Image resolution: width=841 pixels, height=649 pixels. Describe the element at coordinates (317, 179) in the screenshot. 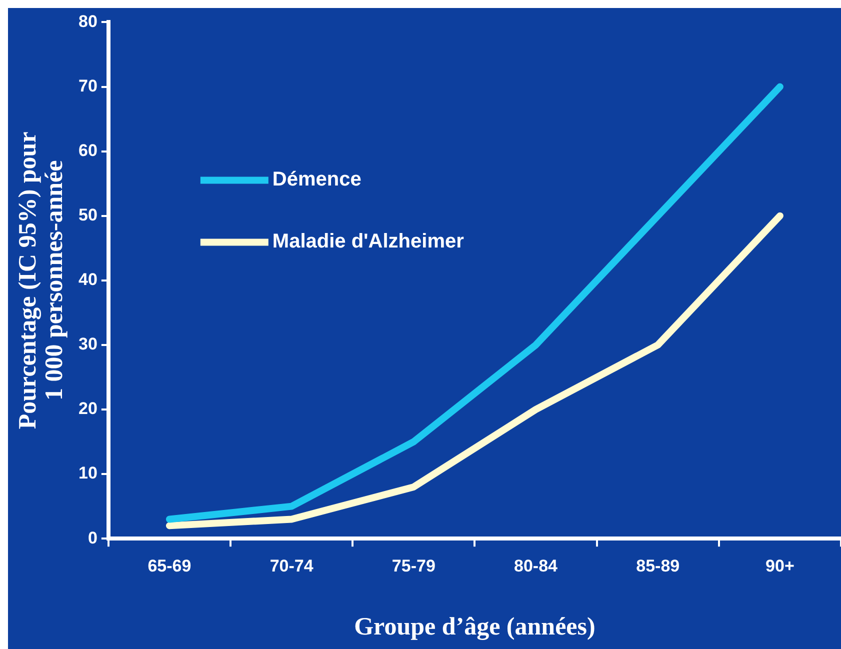

I see `legend-label: Démence` at that location.